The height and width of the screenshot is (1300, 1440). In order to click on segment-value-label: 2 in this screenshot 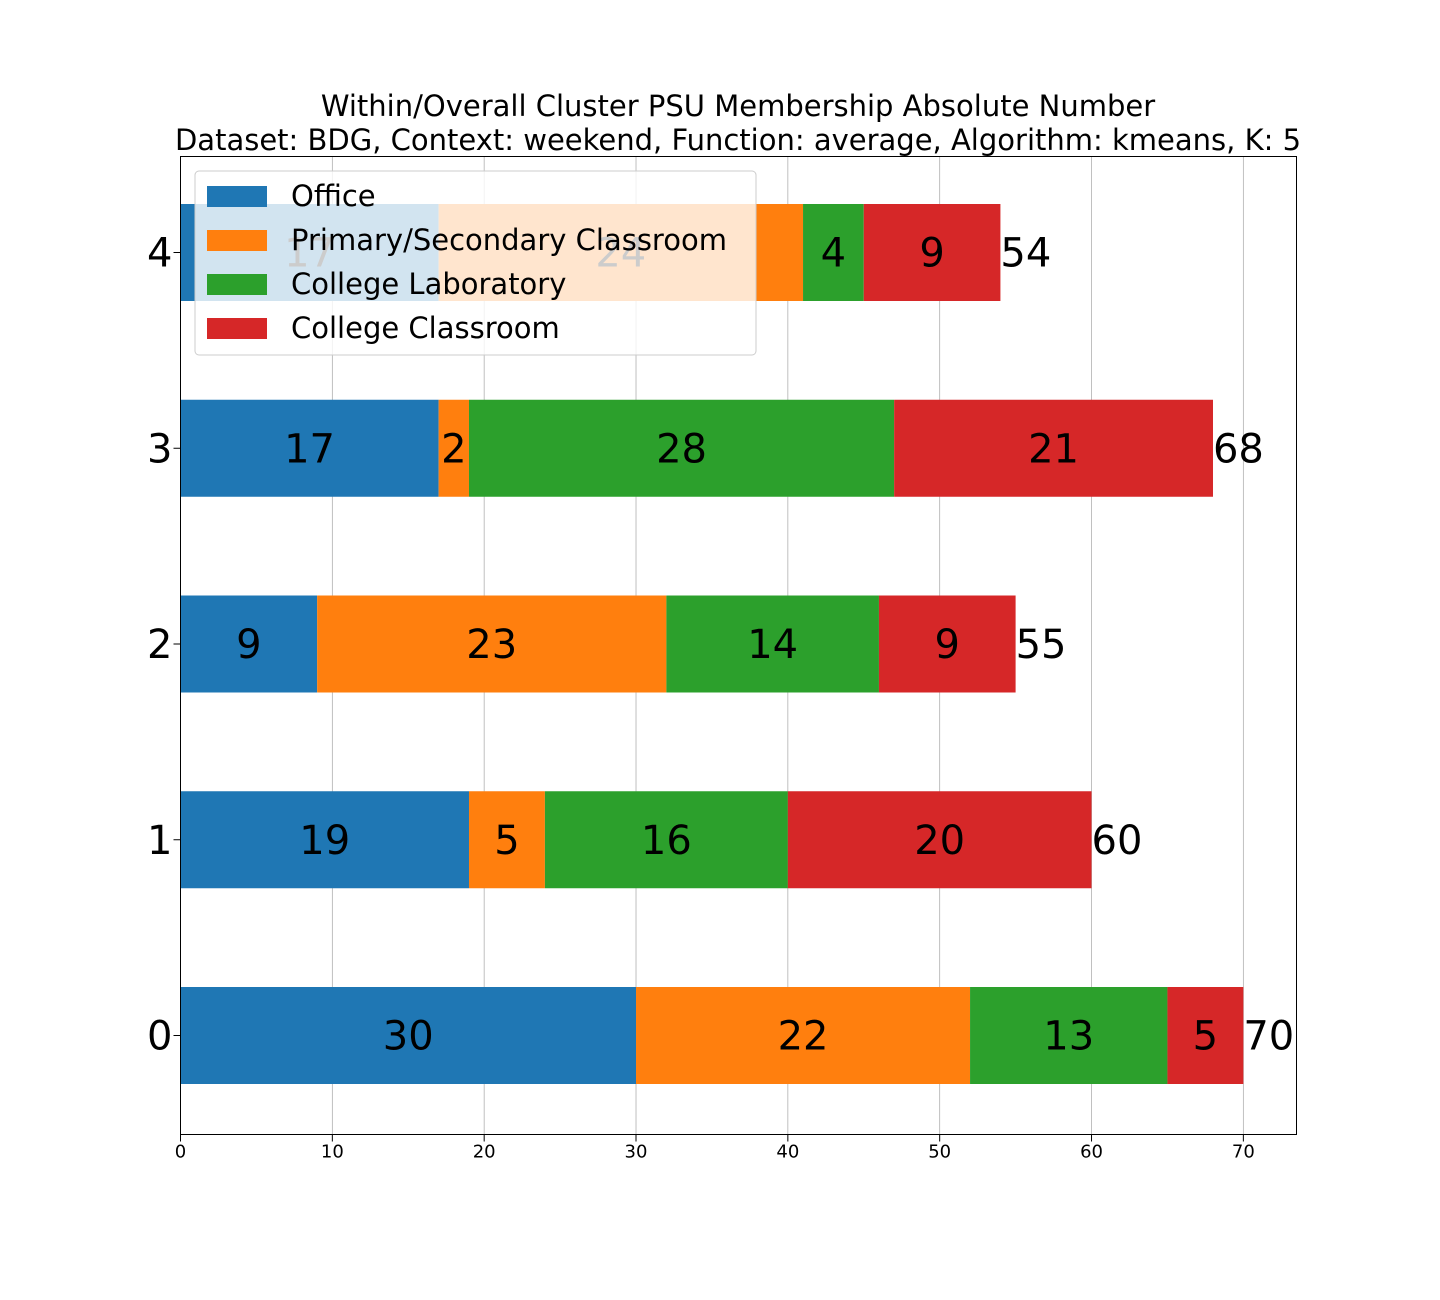, I will do `click(453, 449)`.